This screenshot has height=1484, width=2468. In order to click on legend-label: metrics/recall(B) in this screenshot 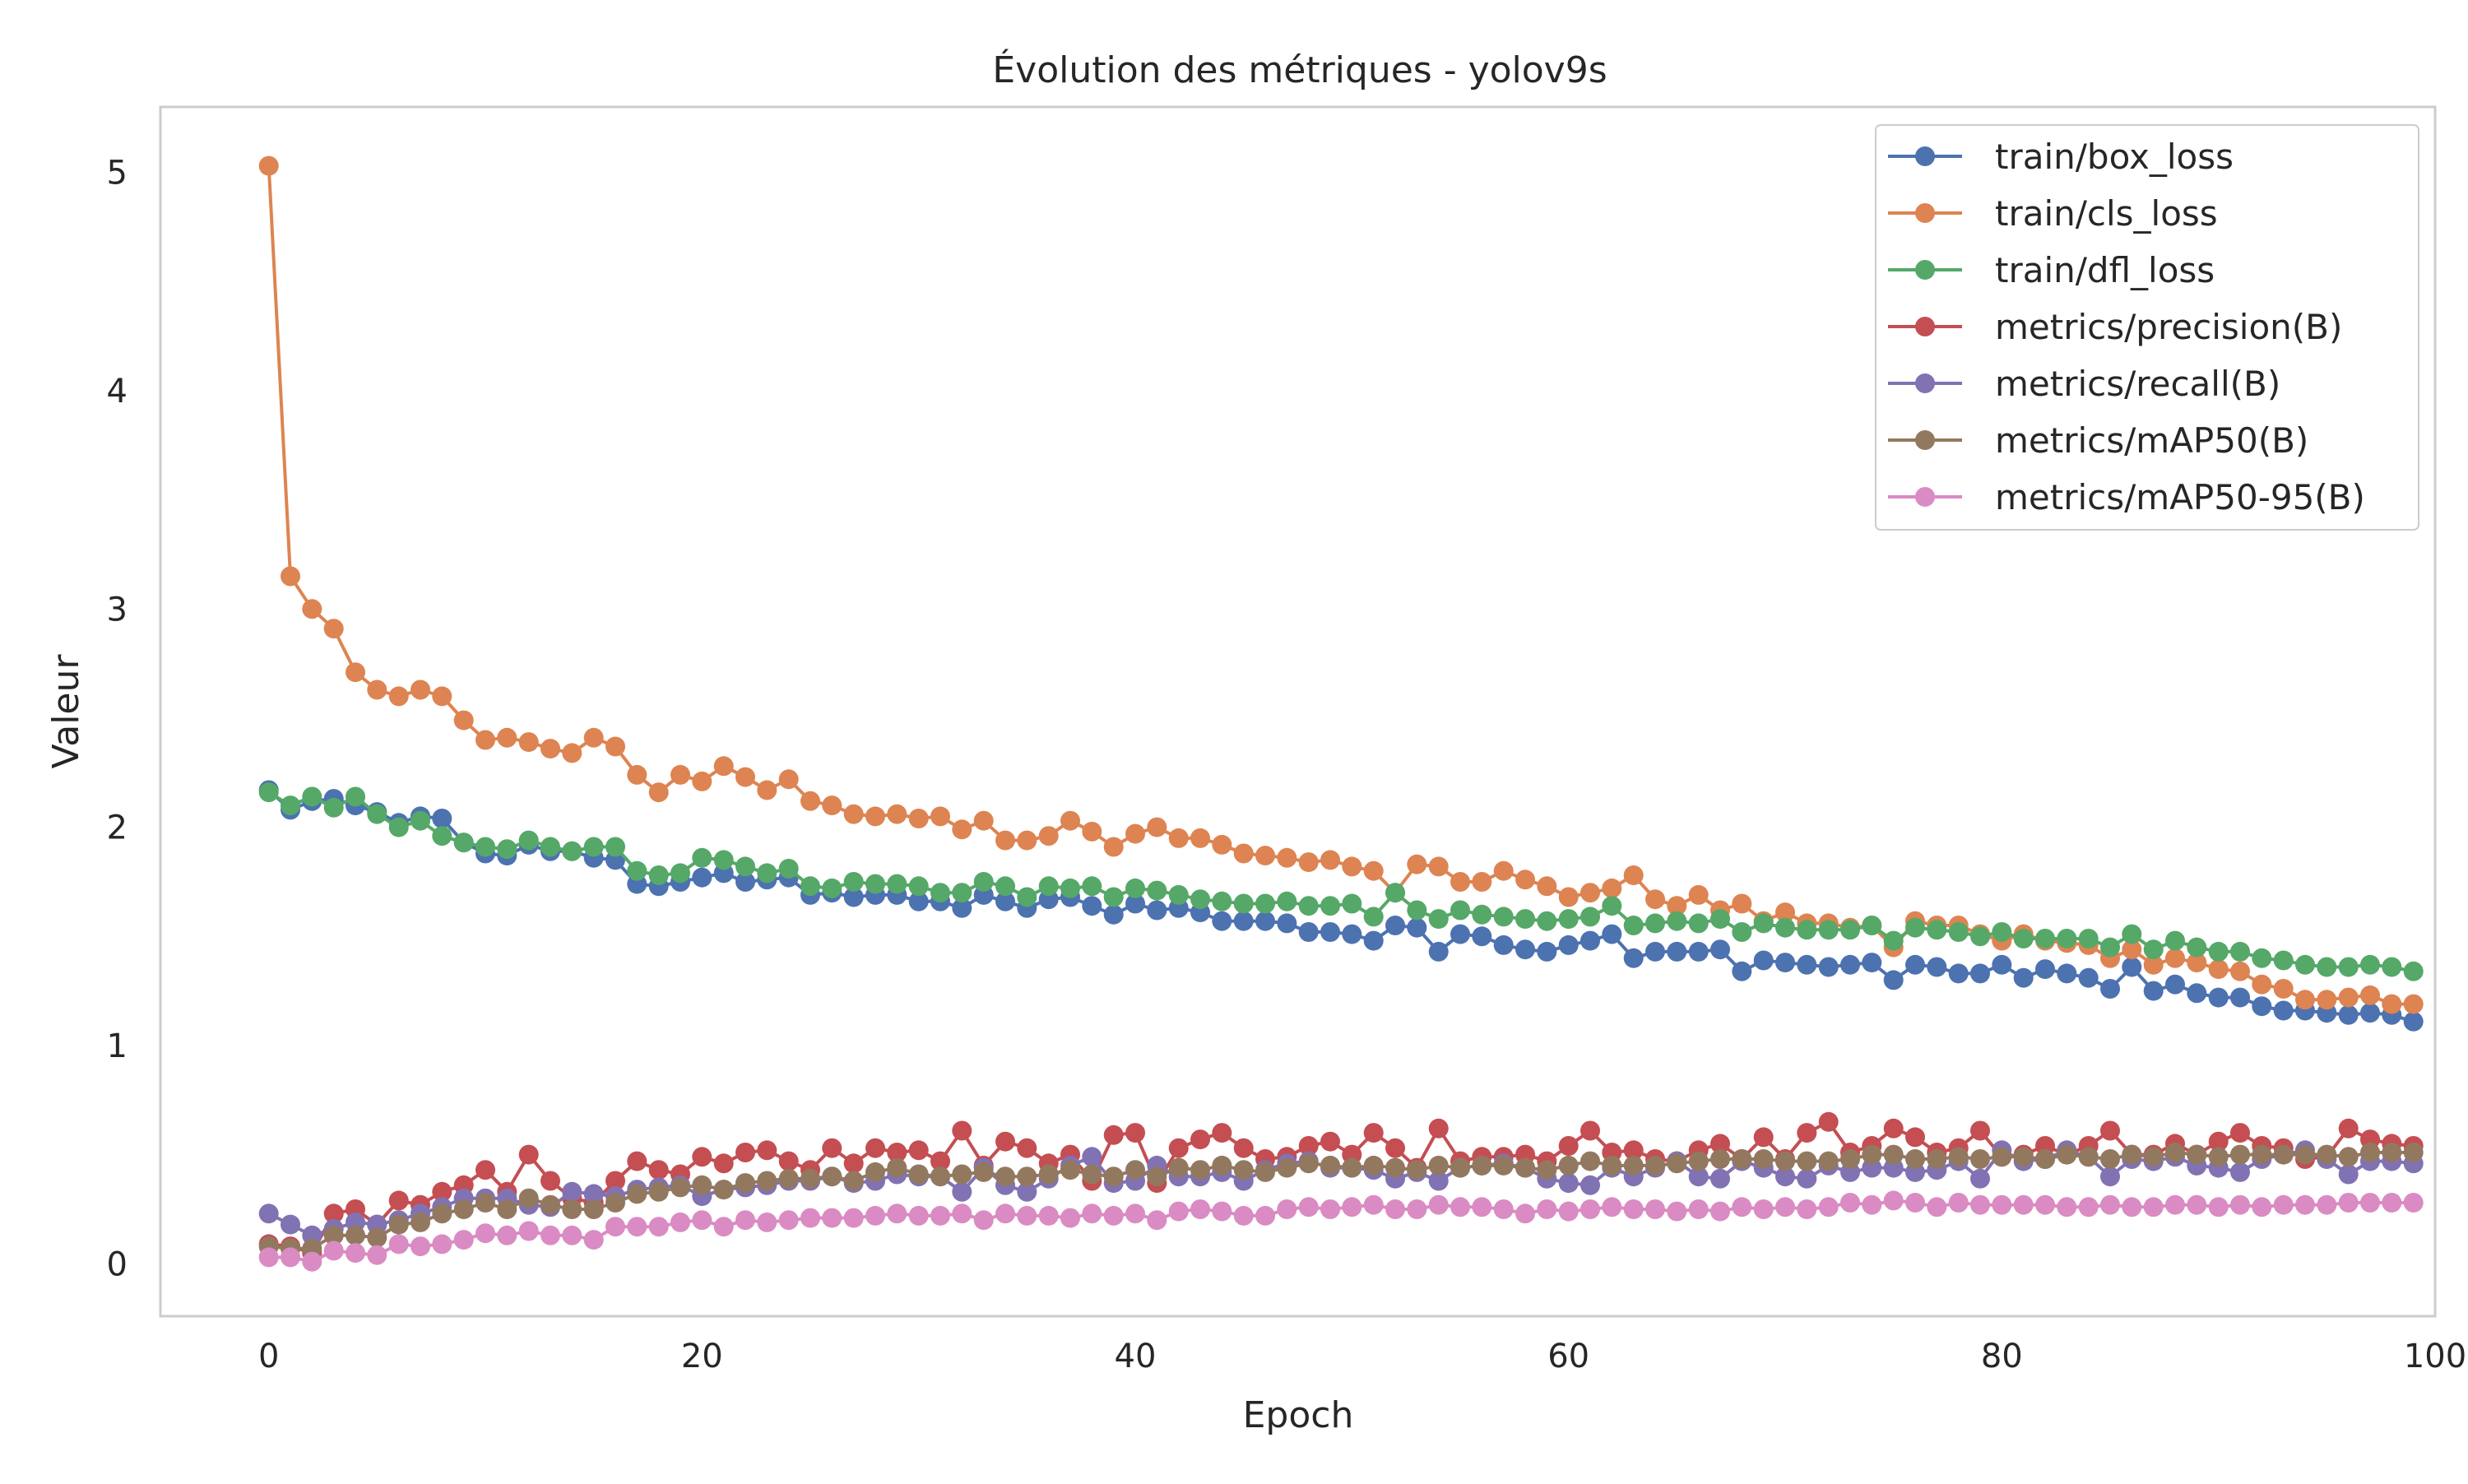, I will do `click(2137, 384)`.